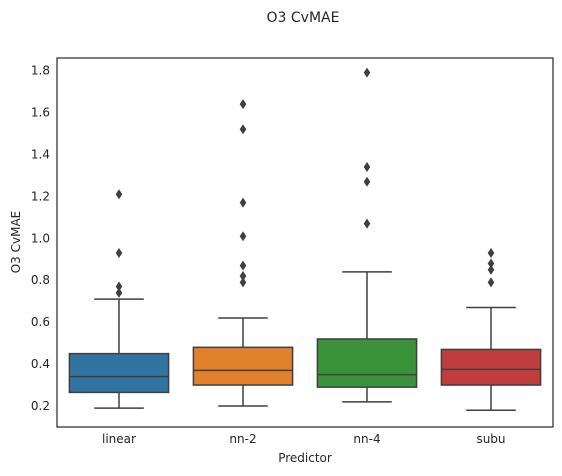 This screenshot has width=562, height=476. I want to click on y-tick-label: 0.6, so click(40, 322).